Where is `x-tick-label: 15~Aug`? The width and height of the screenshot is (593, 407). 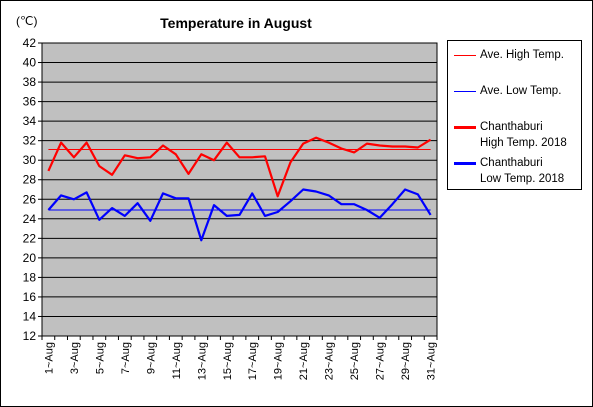
x-tick-label: 15~Aug is located at coordinates (228, 361).